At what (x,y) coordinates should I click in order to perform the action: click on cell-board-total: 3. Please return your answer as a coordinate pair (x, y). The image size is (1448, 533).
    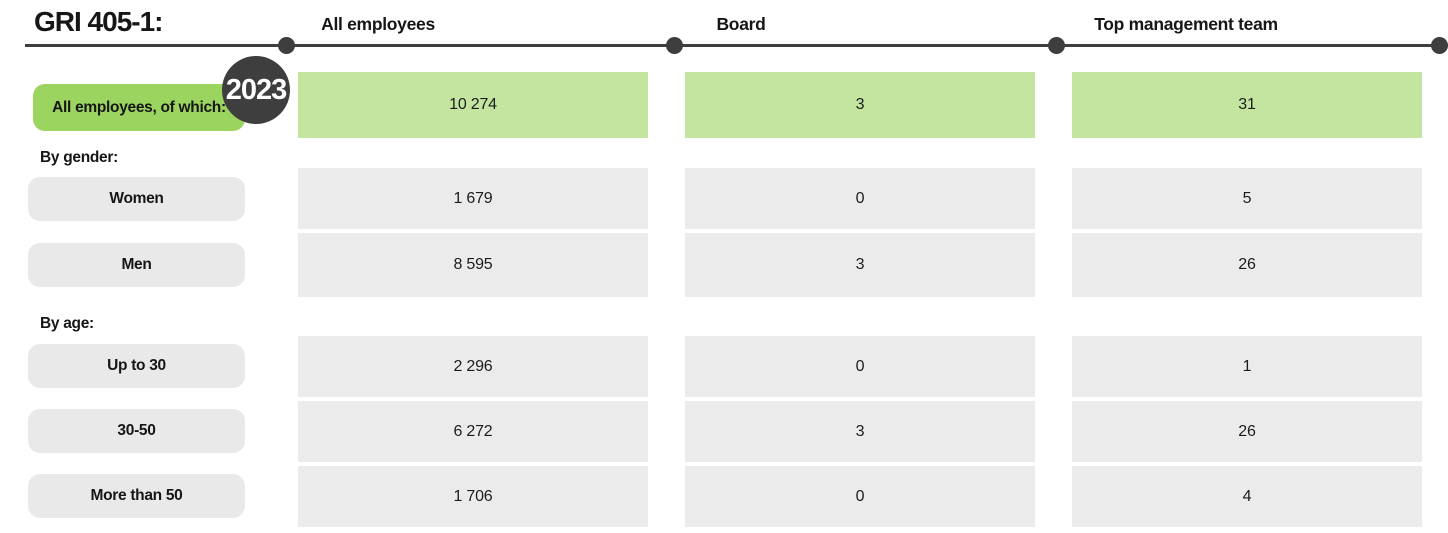
    Looking at the image, I should click on (860, 105).